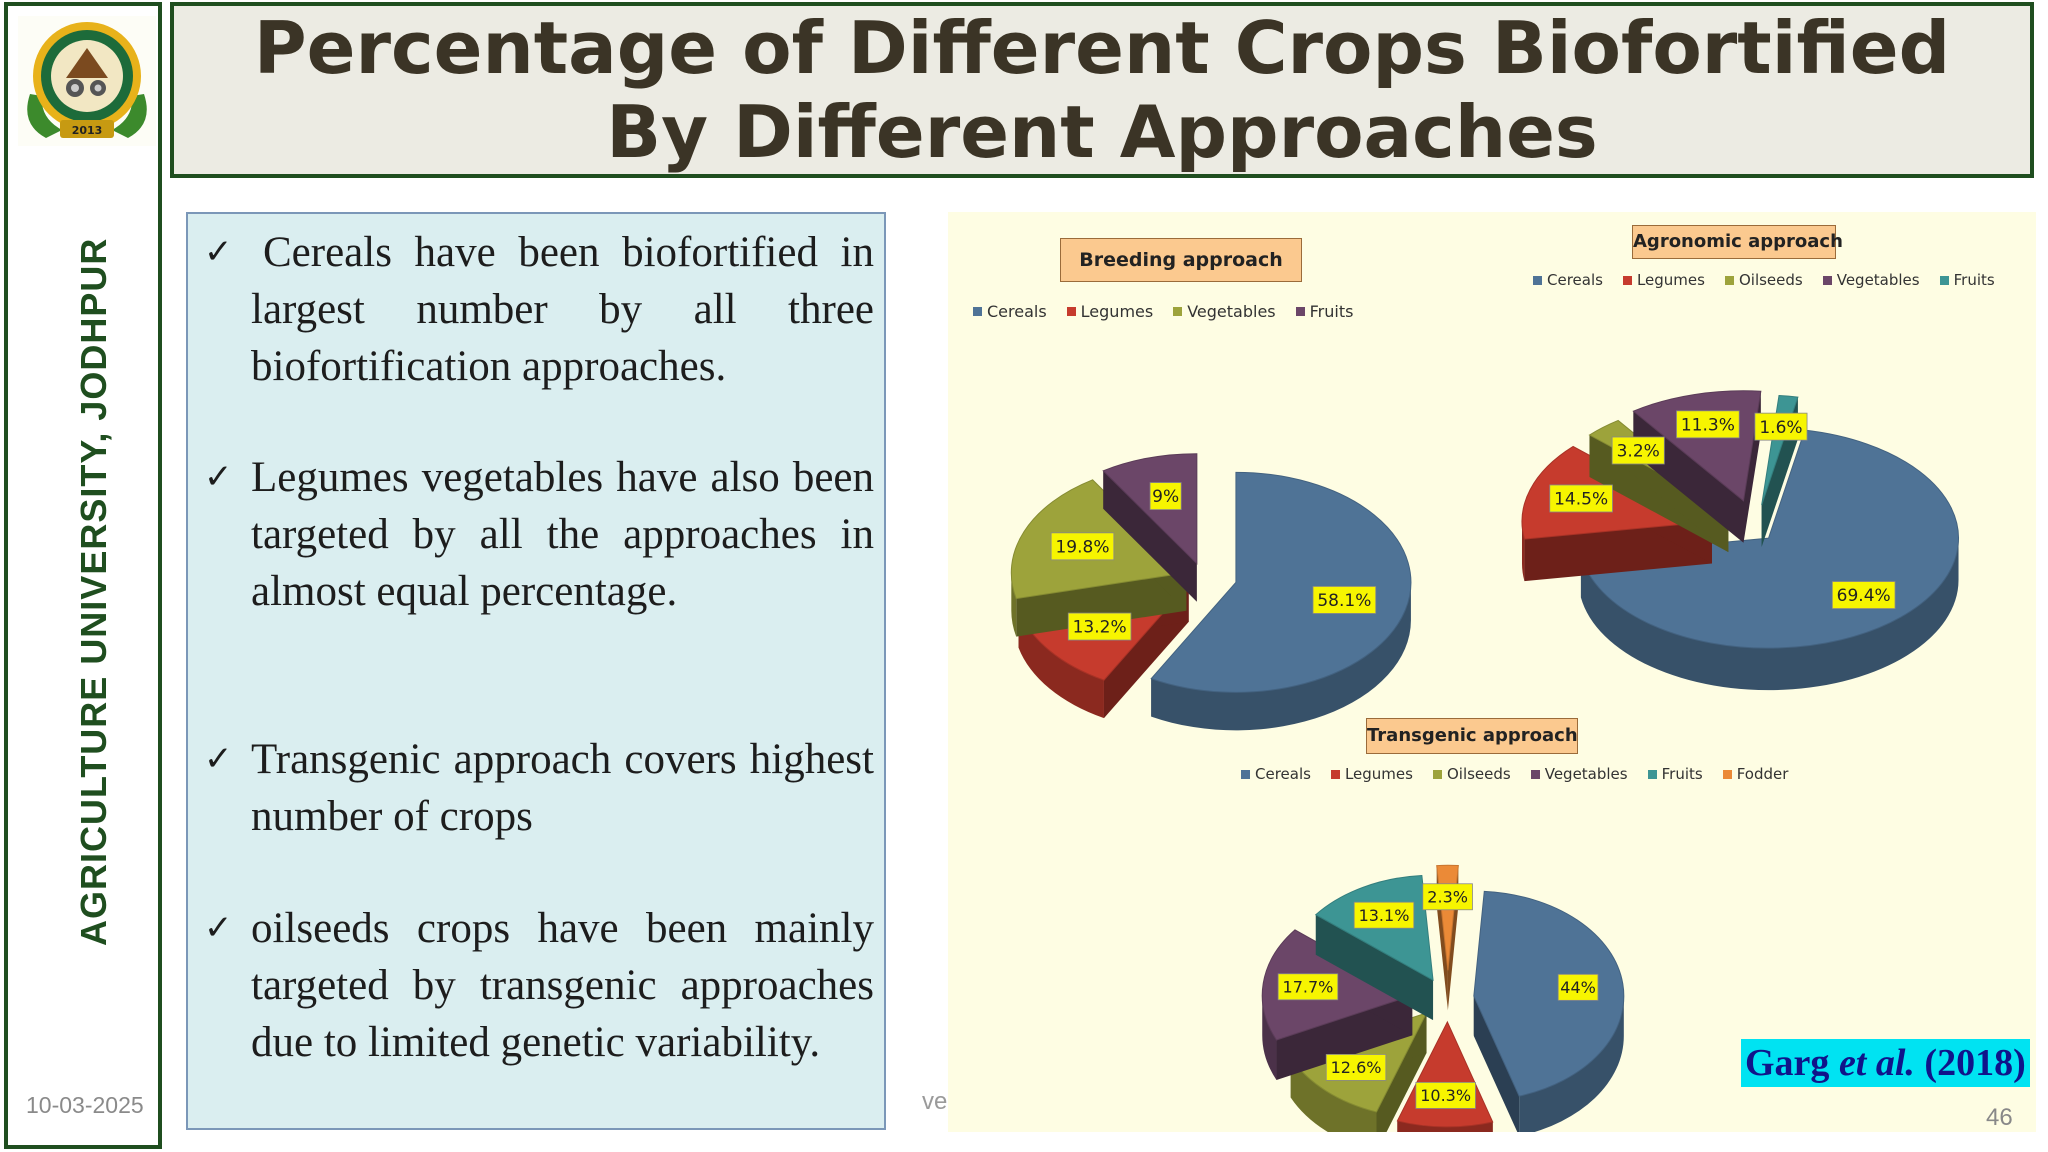 The image size is (2048, 1152). What do you see at coordinates (87, 130) in the screenshot?
I see `logo-year: 2013` at bounding box center [87, 130].